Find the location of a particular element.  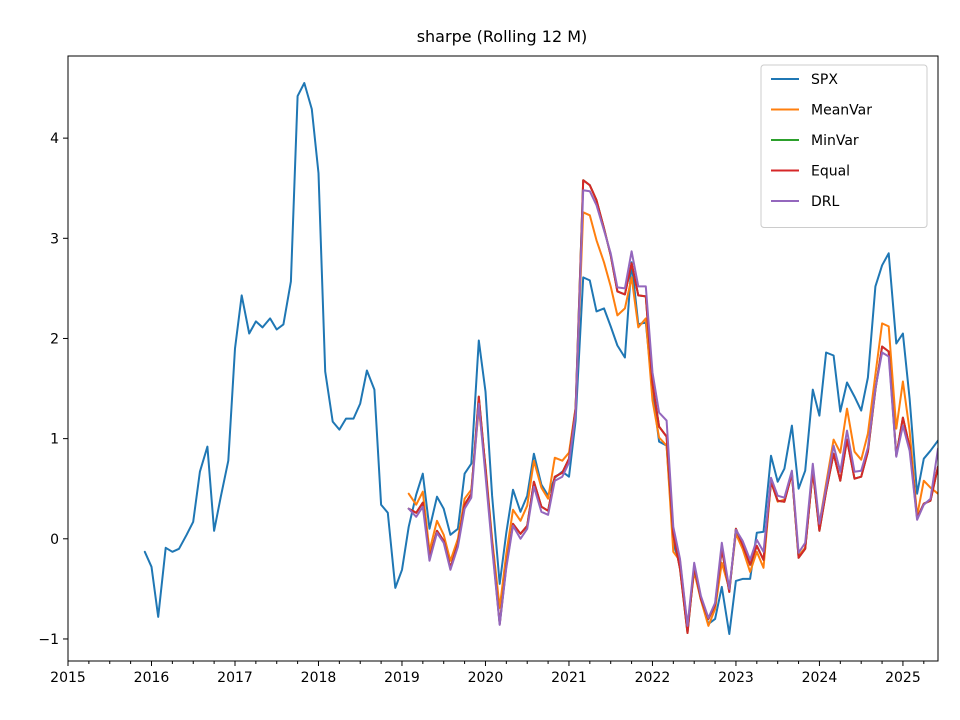

y-tick-label: 2 is located at coordinates (54, 339).